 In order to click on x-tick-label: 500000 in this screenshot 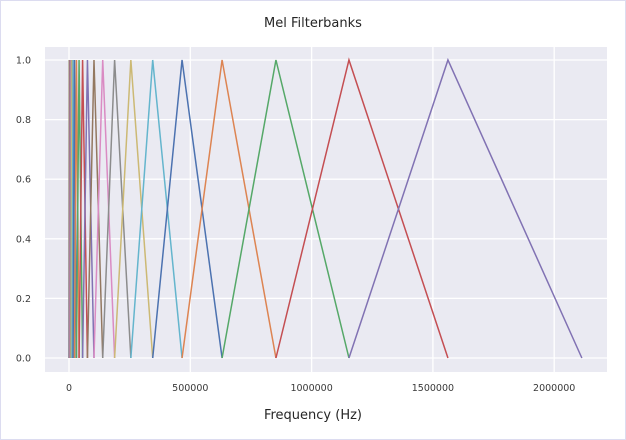, I will do `click(190, 388)`.